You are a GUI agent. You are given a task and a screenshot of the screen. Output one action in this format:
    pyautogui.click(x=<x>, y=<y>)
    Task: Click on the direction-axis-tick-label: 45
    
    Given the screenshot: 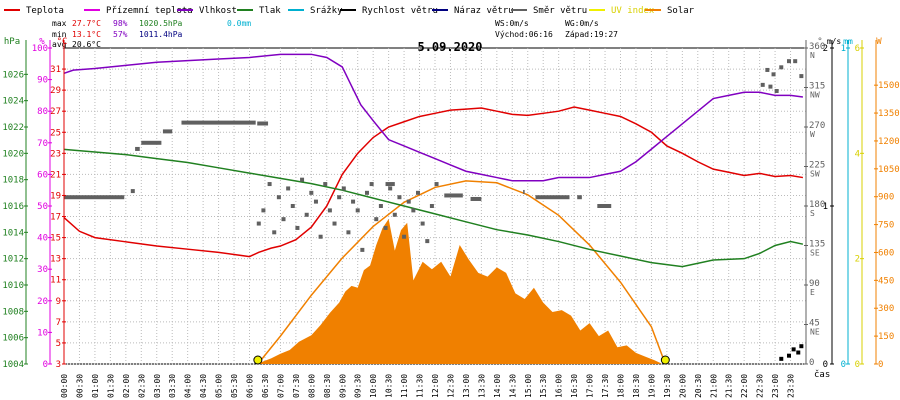 What is the action you would take?
    pyautogui.click(x=814, y=324)
    